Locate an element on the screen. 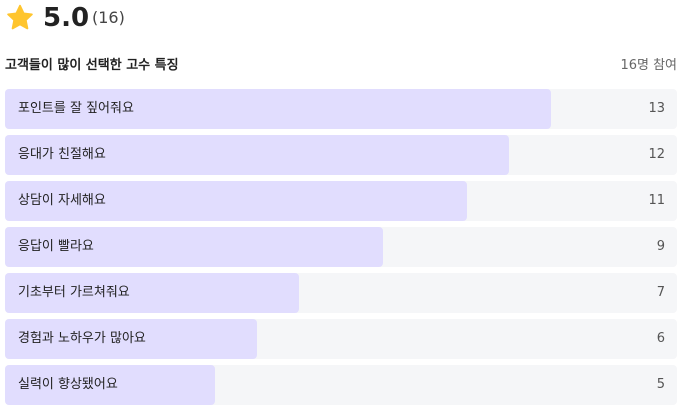 The width and height of the screenshot is (680, 405). feature-count: 12 is located at coordinates (656, 154).